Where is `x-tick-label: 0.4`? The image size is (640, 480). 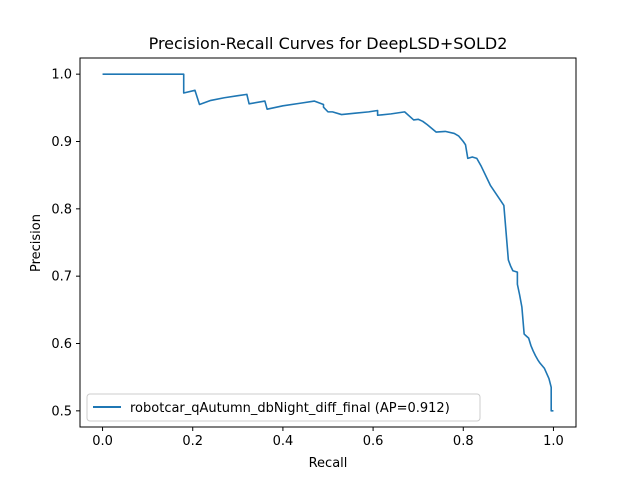 x-tick-label: 0.4 is located at coordinates (283, 441).